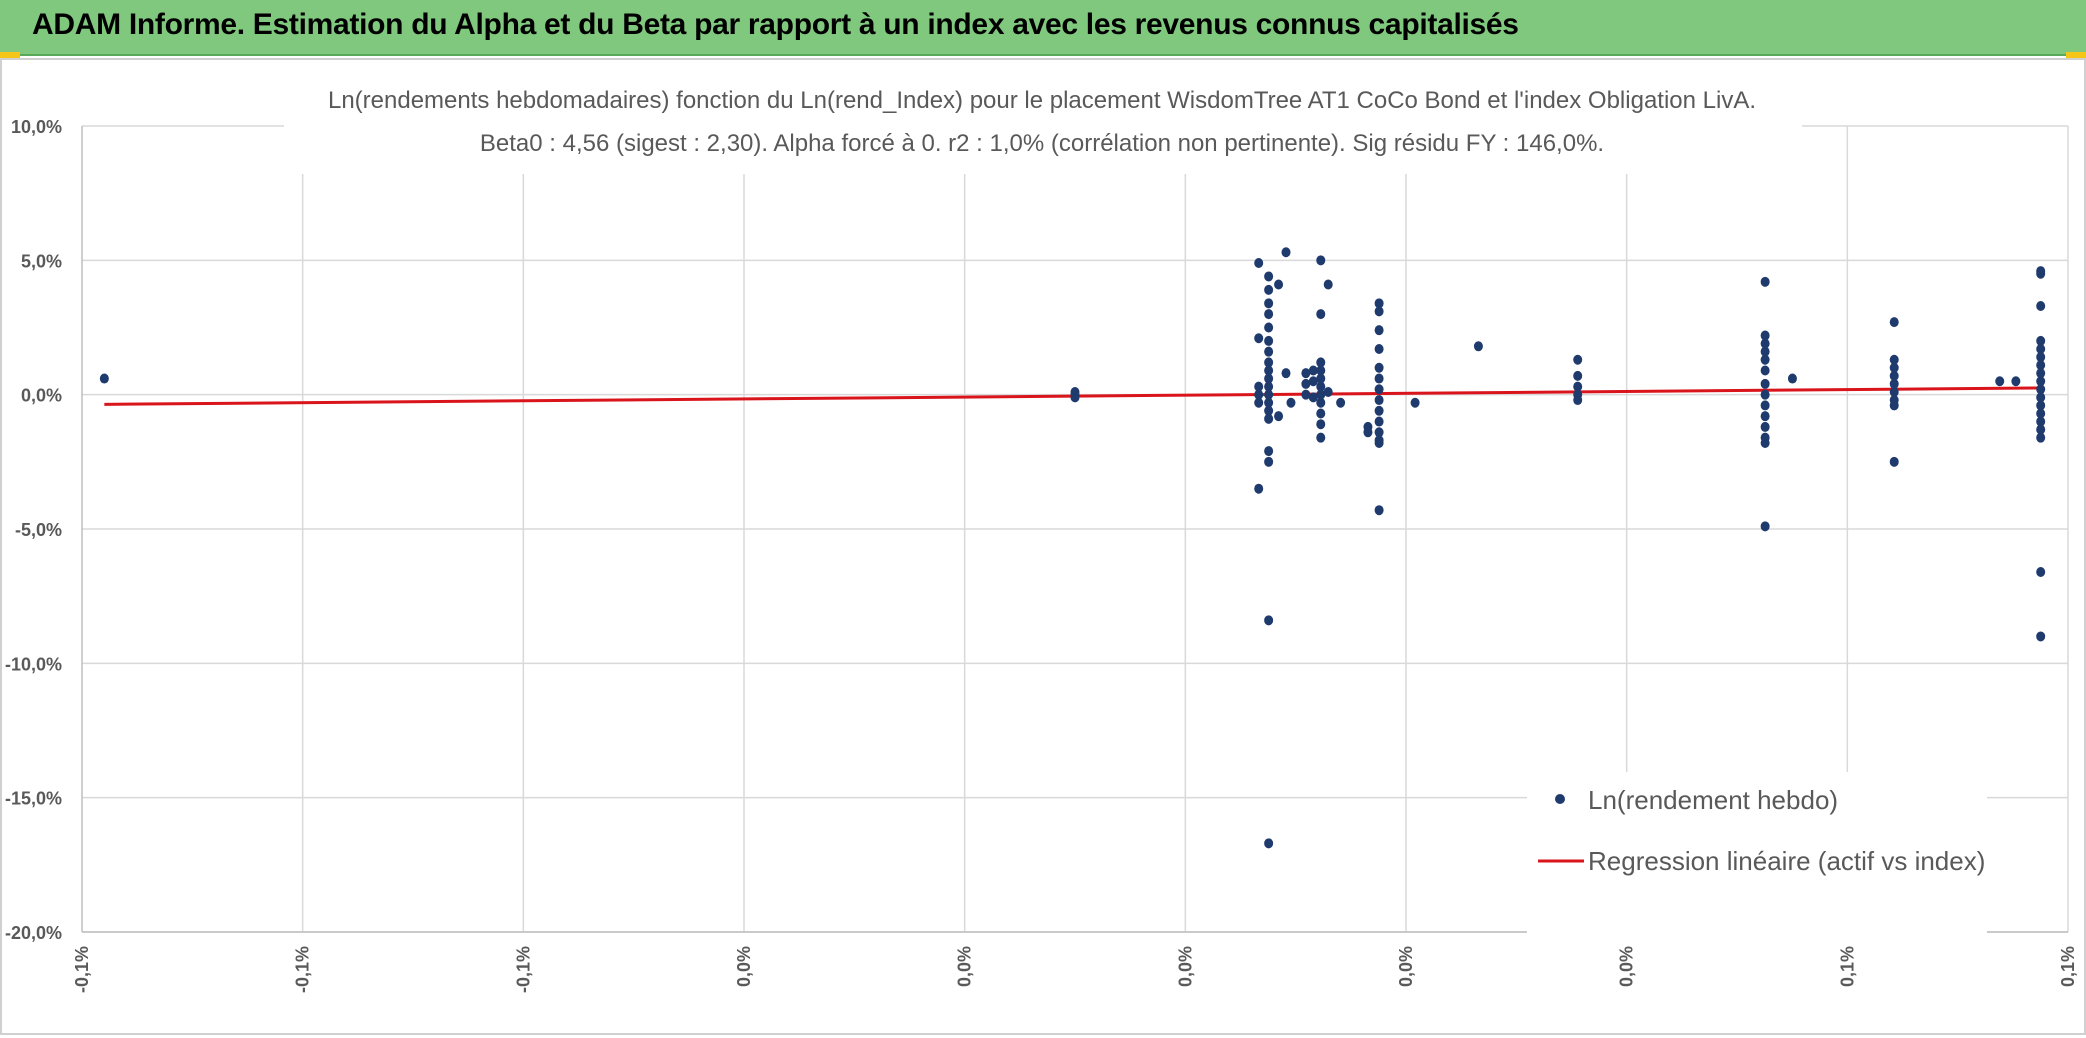 Image resolution: width=2086 pixels, height=1038 pixels. What do you see at coordinates (33, 530) in the screenshot?
I see `y-axis-tick-labels: 10,0% 5,0% 0,0% -5,0% -10,0% -15,0% -20,0%` at bounding box center [33, 530].